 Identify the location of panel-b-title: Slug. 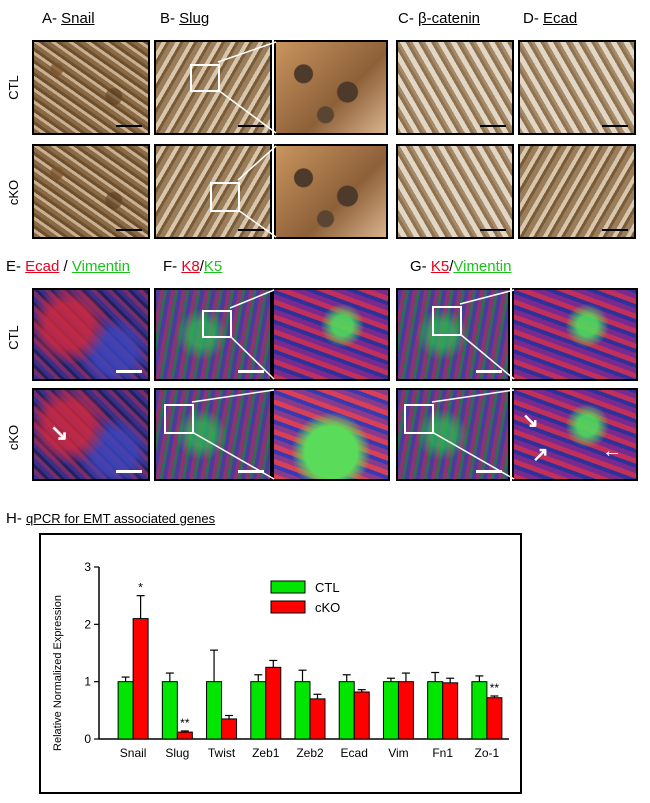
(194, 18).